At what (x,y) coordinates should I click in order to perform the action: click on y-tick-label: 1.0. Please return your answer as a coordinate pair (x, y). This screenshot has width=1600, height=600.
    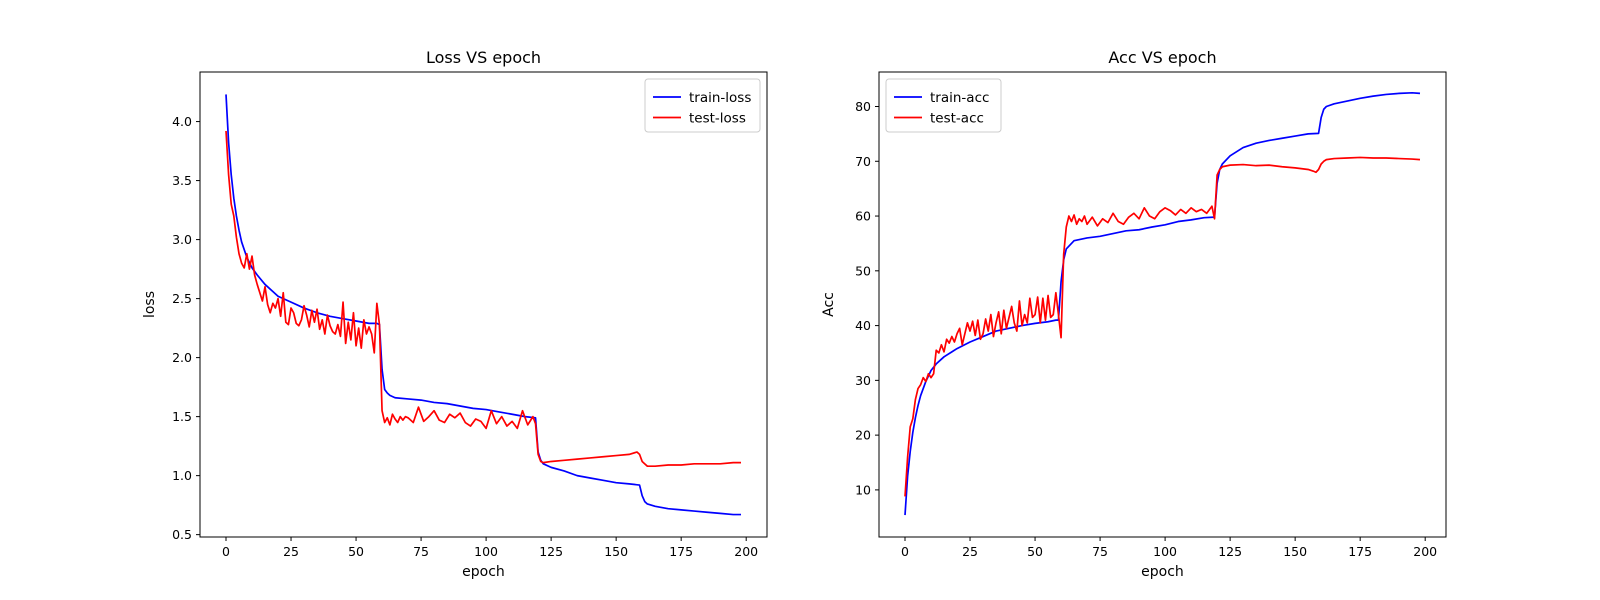
    Looking at the image, I should click on (182, 475).